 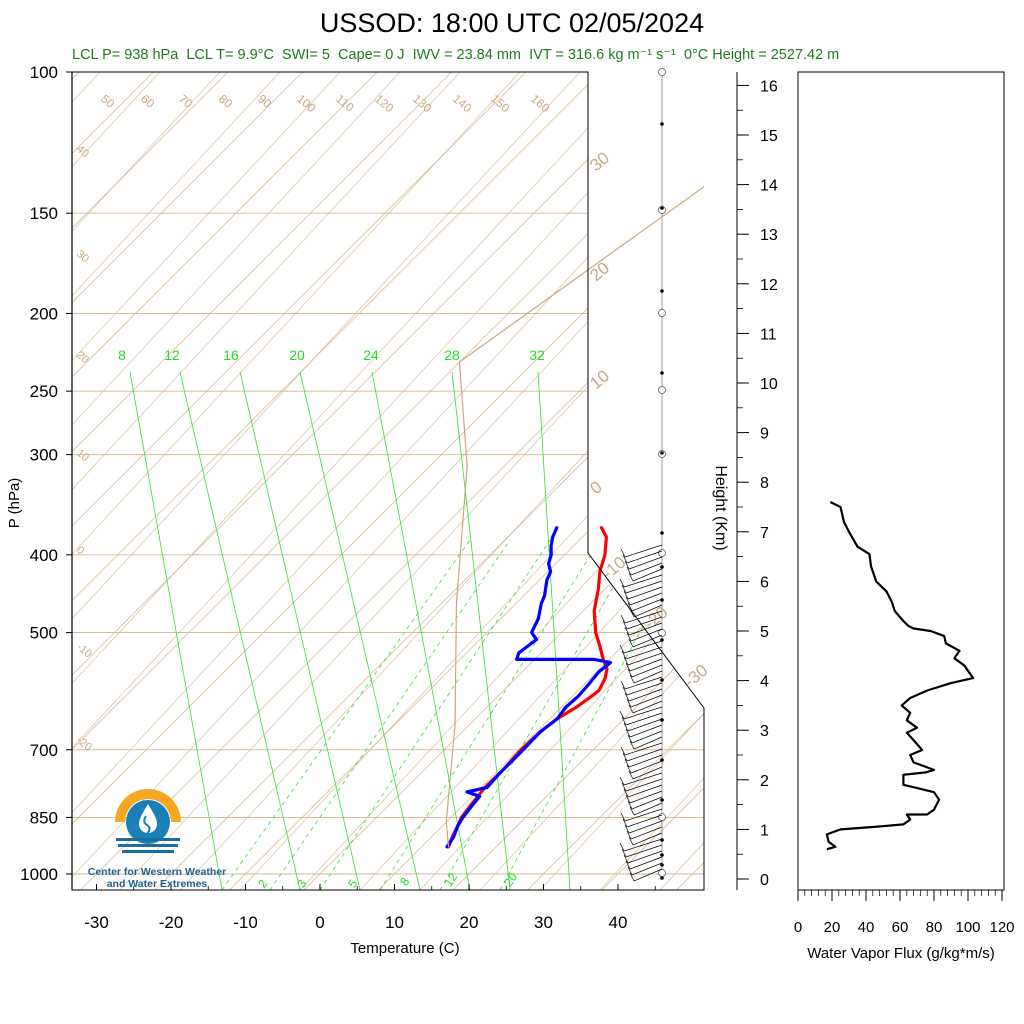 I want to click on y-tick-label: 850, so click(x=44, y=817).